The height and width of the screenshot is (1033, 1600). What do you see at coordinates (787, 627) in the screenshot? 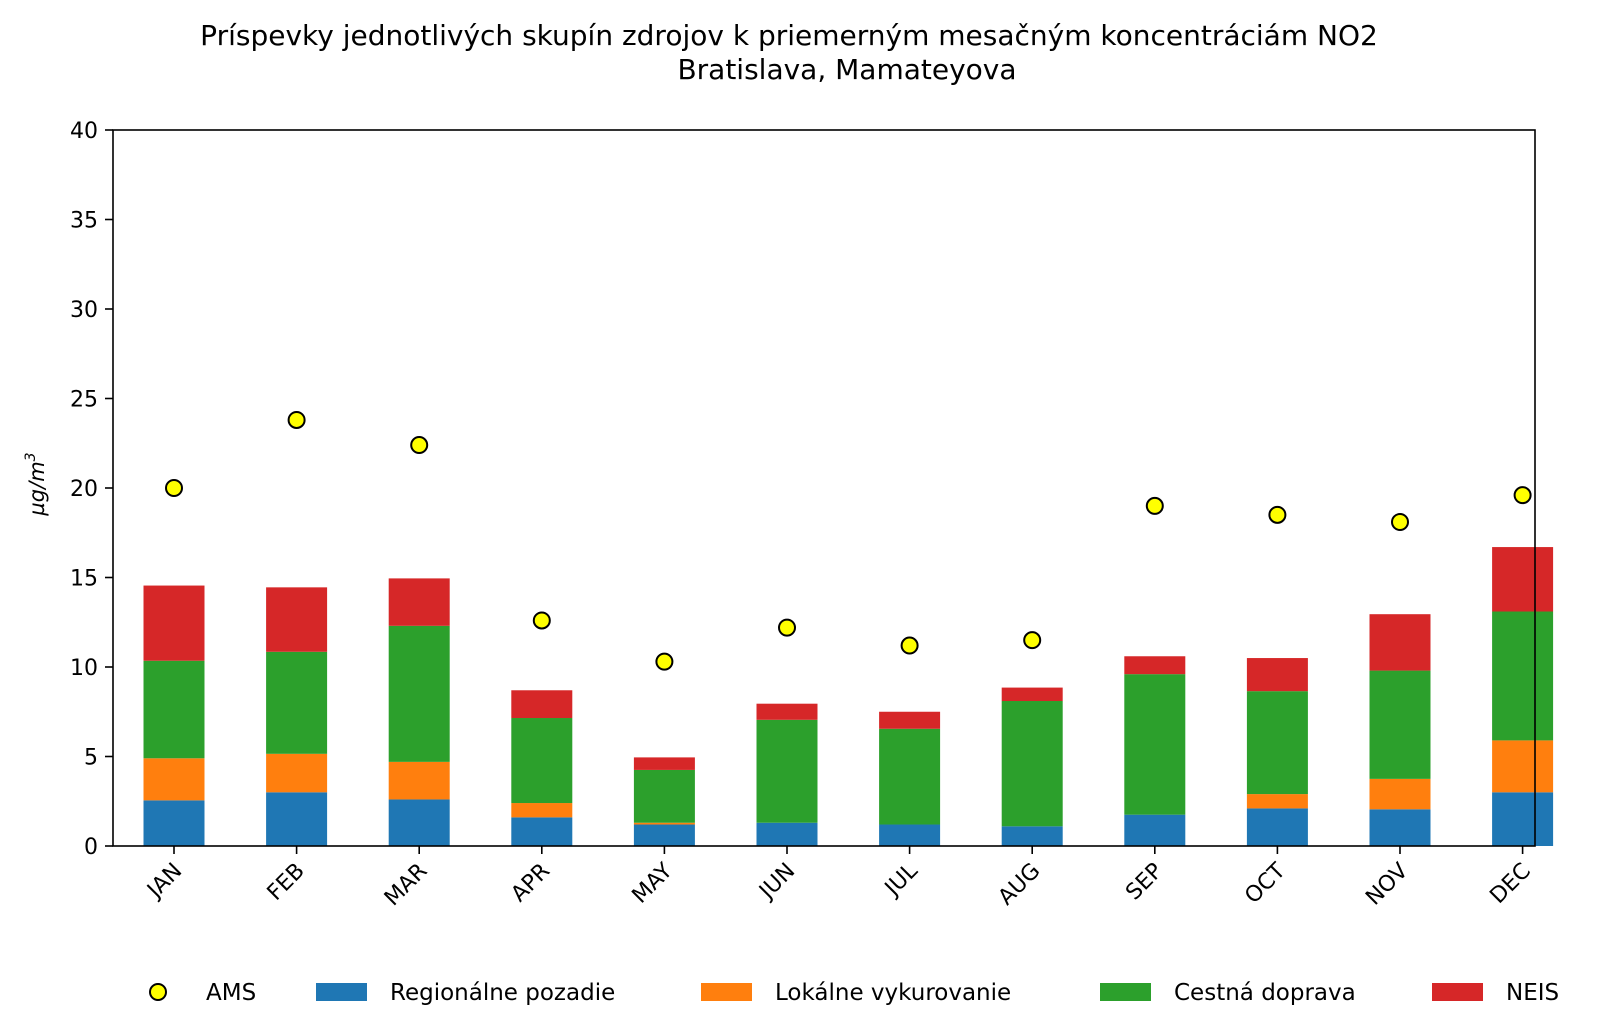
I see `ams-marker-jun` at bounding box center [787, 627].